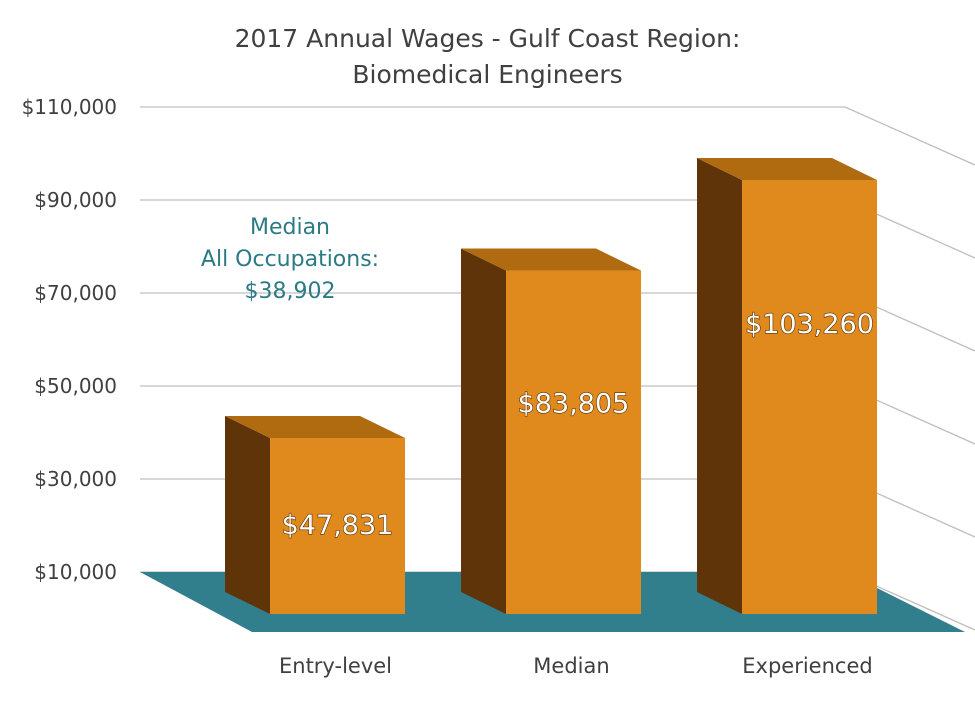  What do you see at coordinates (807, 666) in the screenshot?
I see `x-tick-label: Experienced` at bounding box center [807, 666].